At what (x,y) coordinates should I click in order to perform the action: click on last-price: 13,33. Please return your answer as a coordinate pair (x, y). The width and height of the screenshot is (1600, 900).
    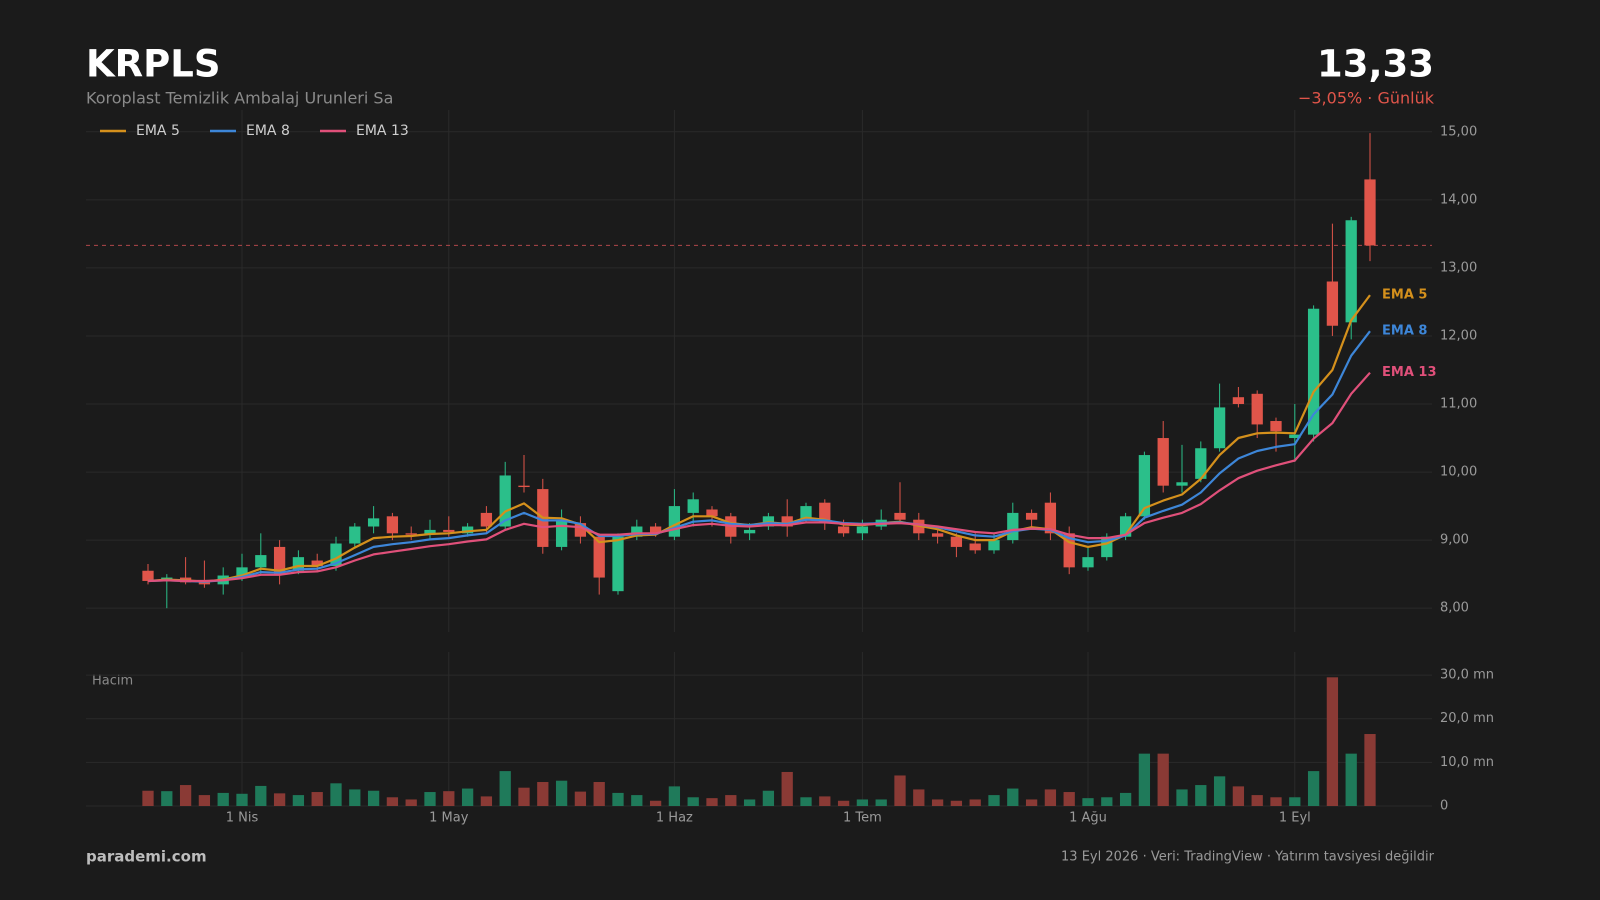
    Looking at the image, I should click on (1375, 64).